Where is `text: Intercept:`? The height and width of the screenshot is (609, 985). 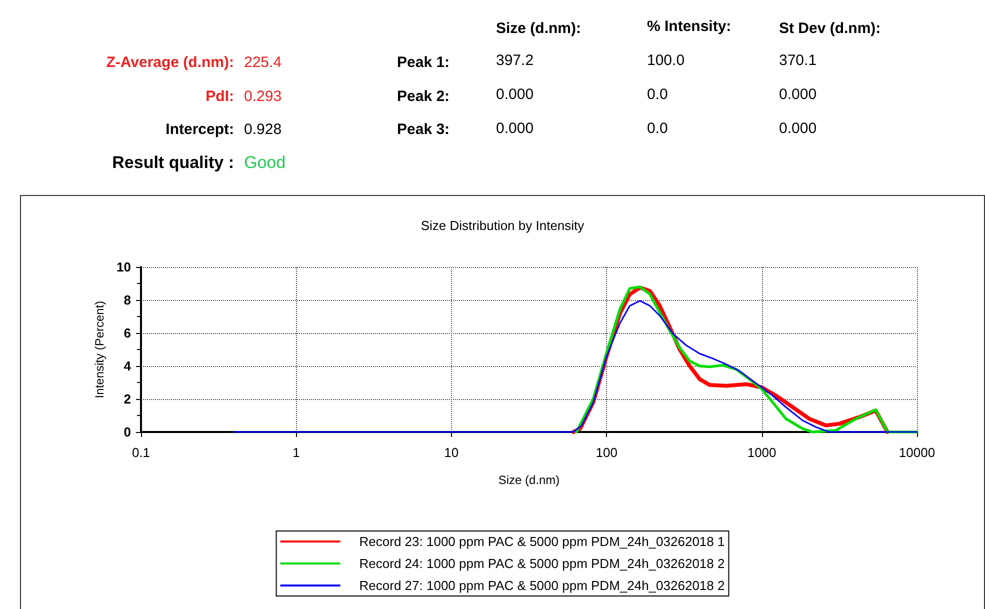 text: Intercept: is located at coordinates (200, 130).